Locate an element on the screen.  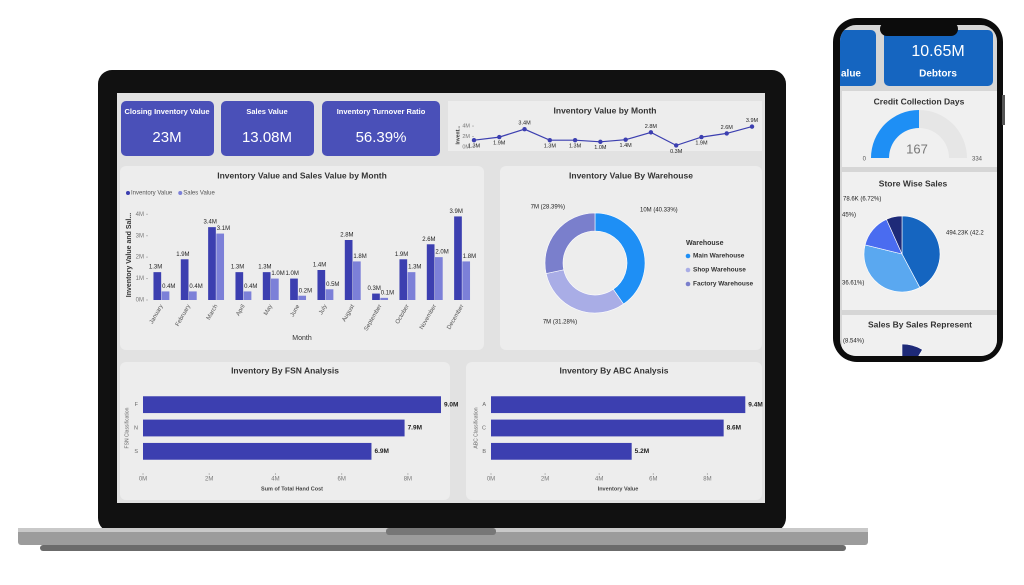
kpi-label: alue is located at coordinates (851, 74).